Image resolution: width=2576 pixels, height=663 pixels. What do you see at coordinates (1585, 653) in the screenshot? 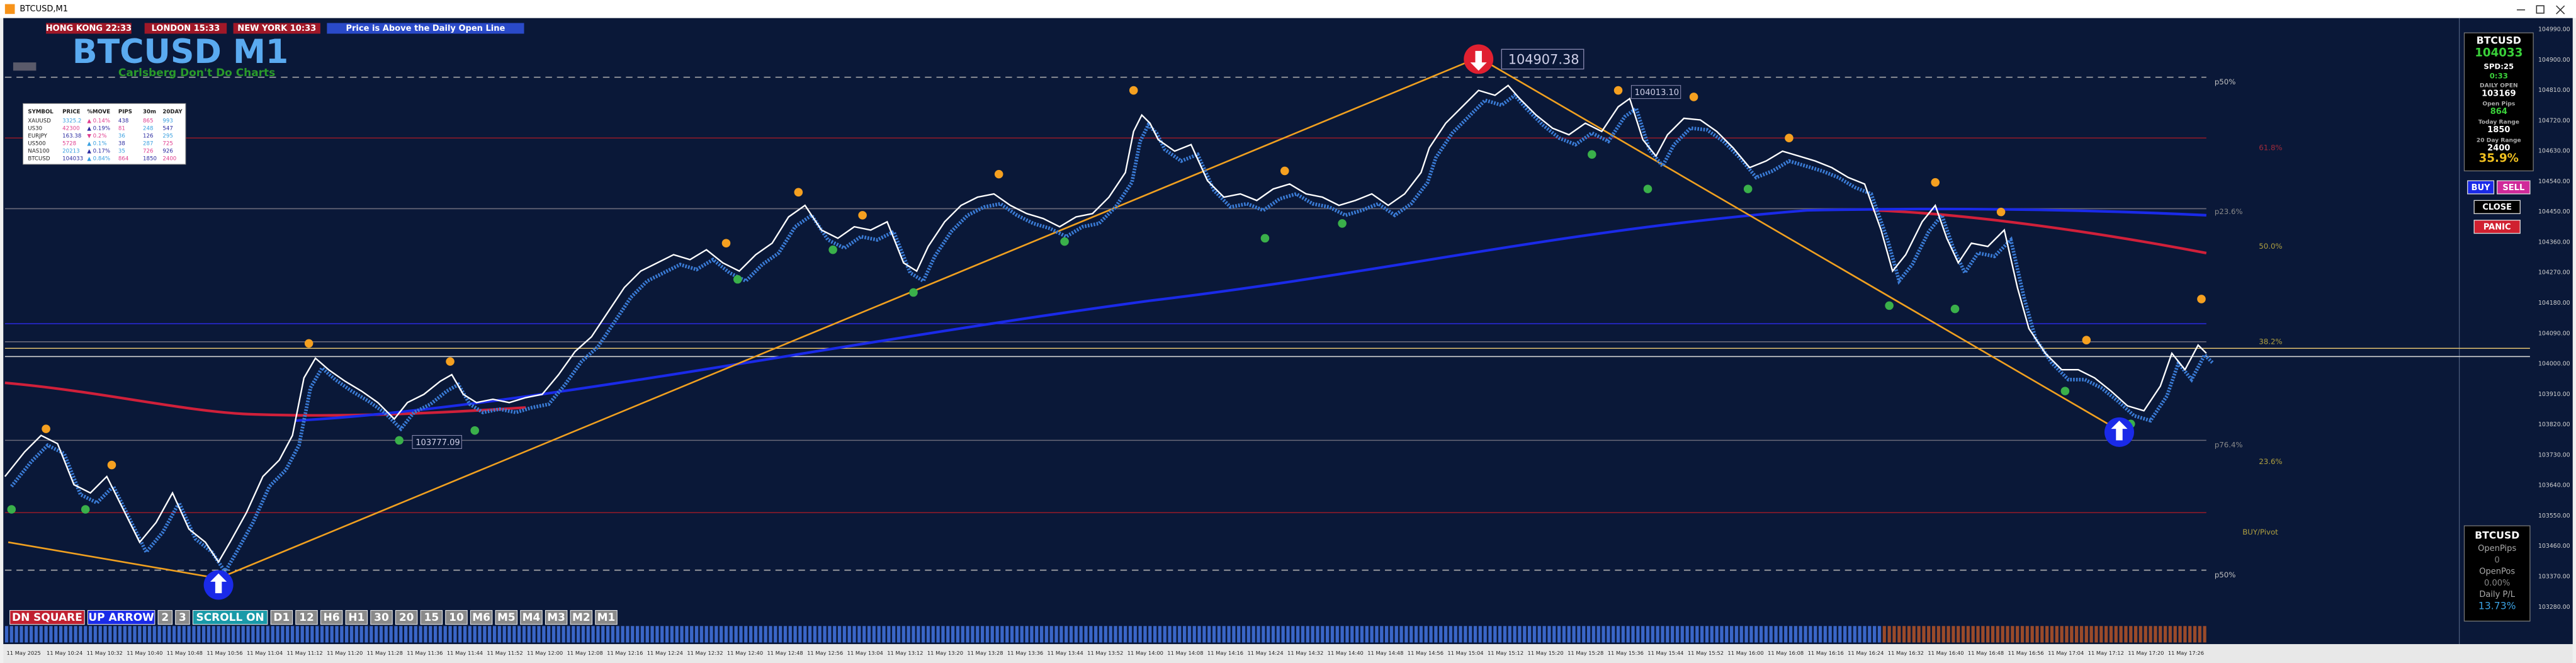
I see `time-label: 11 May 15:28` at bounding box center [1585, 653].